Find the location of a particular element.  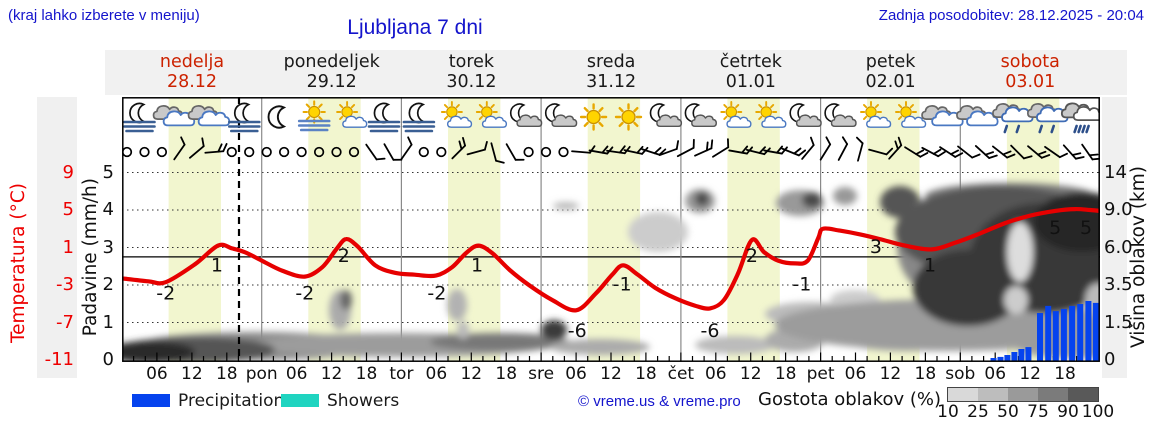

temperature-label: -2 is located at coordinates (304, 294).